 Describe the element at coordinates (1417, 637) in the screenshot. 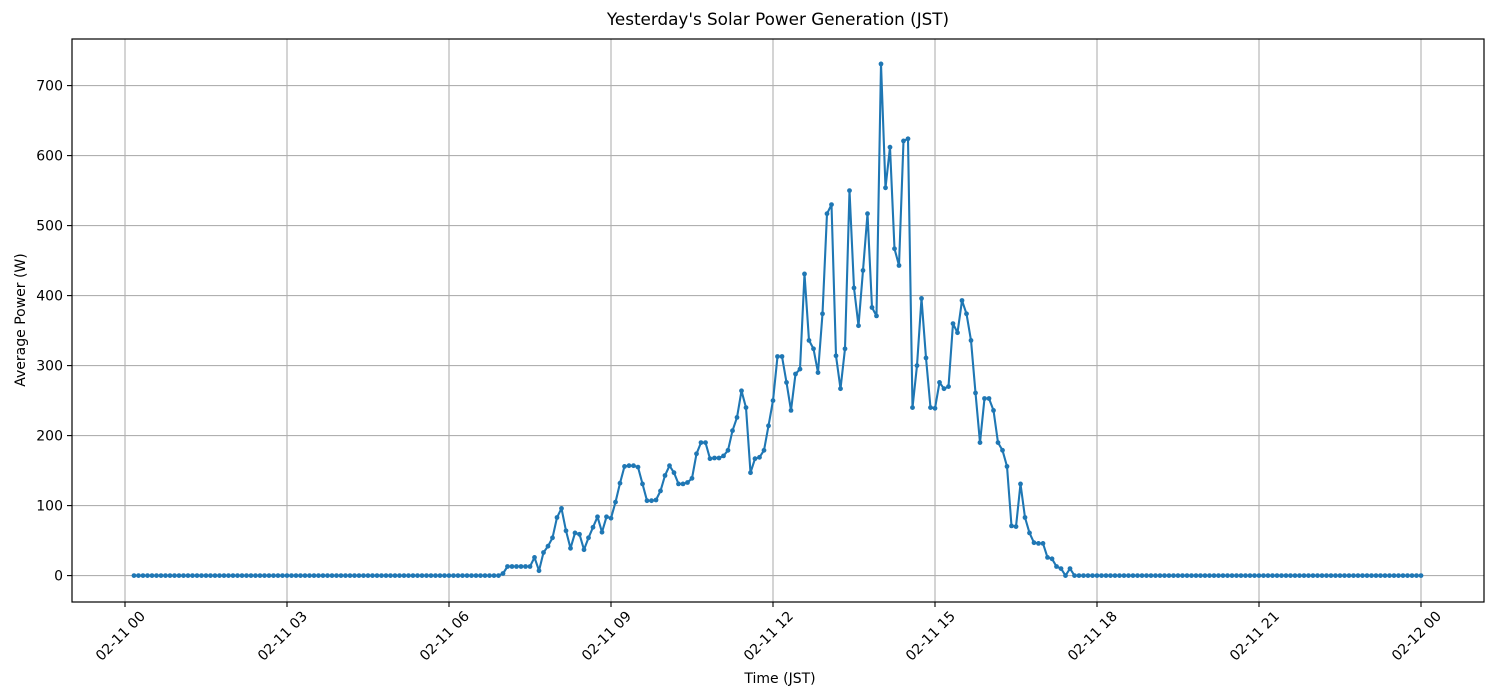

I see `x-tick-label: 02-12 00` at that location.